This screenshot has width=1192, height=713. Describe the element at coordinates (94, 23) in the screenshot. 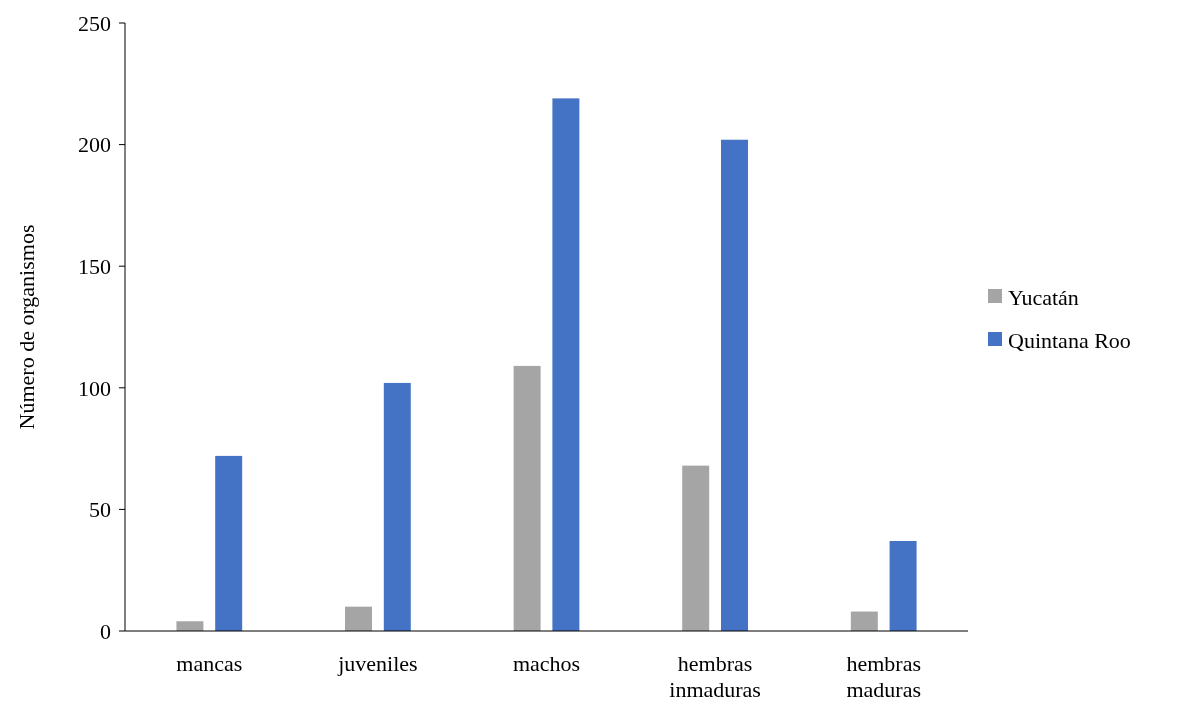

I see `y-tick-label: 250` at that location.